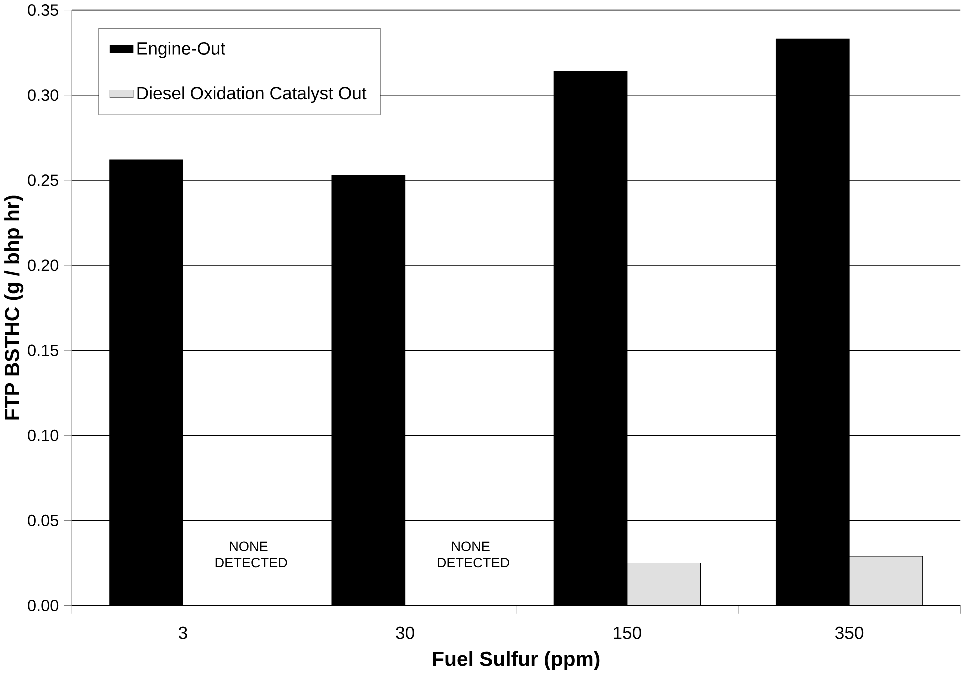  Describe the element at coordinates (628, 633) in the screenshot. I see `x-tick-label: 150` at that location.